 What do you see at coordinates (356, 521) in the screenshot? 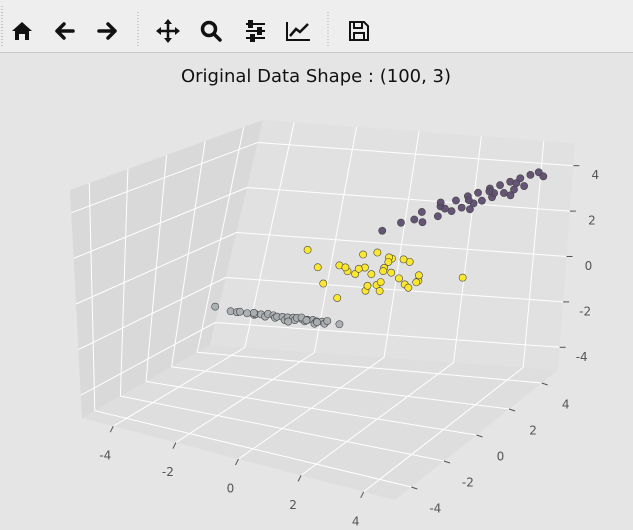
I see `x-tick-label: 4` at bounding box center [356, 521].